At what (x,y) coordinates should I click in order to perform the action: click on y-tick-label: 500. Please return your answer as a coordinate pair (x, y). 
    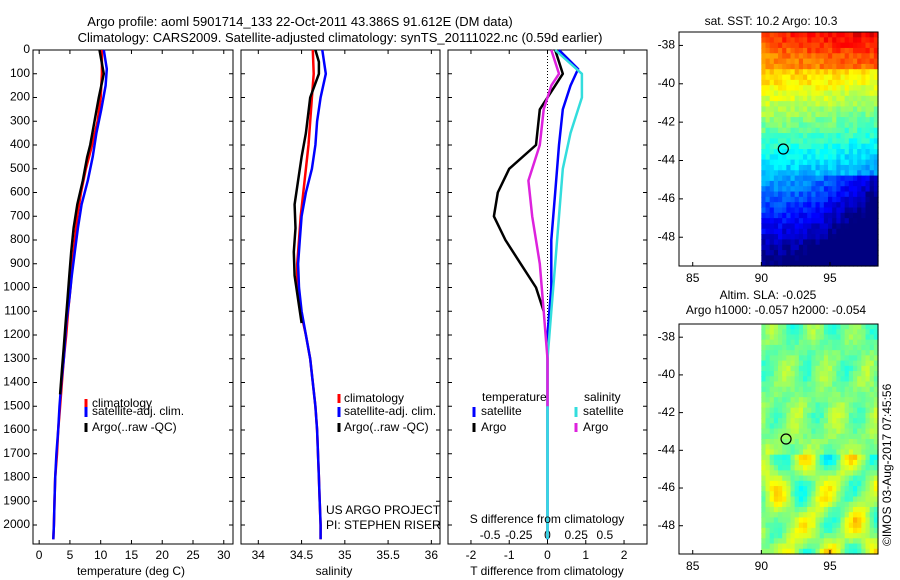
    Looking at the image, I should click on (20, 168).